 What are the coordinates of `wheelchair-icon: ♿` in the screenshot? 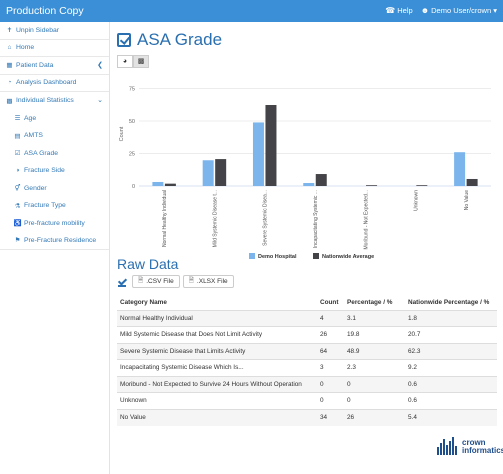 It's located at (17, 224).